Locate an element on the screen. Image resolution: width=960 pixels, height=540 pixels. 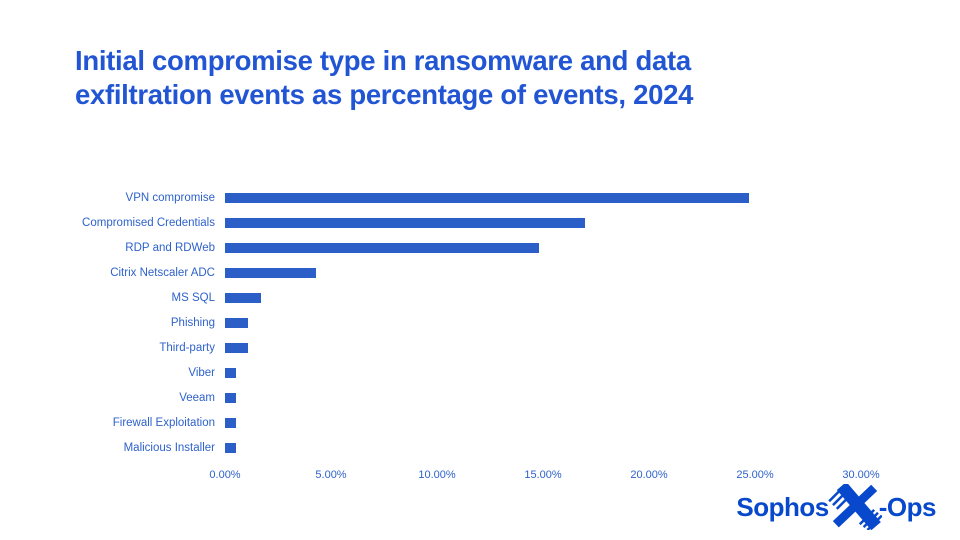
x-ops-x-icon is located at coordinates (855, 507).